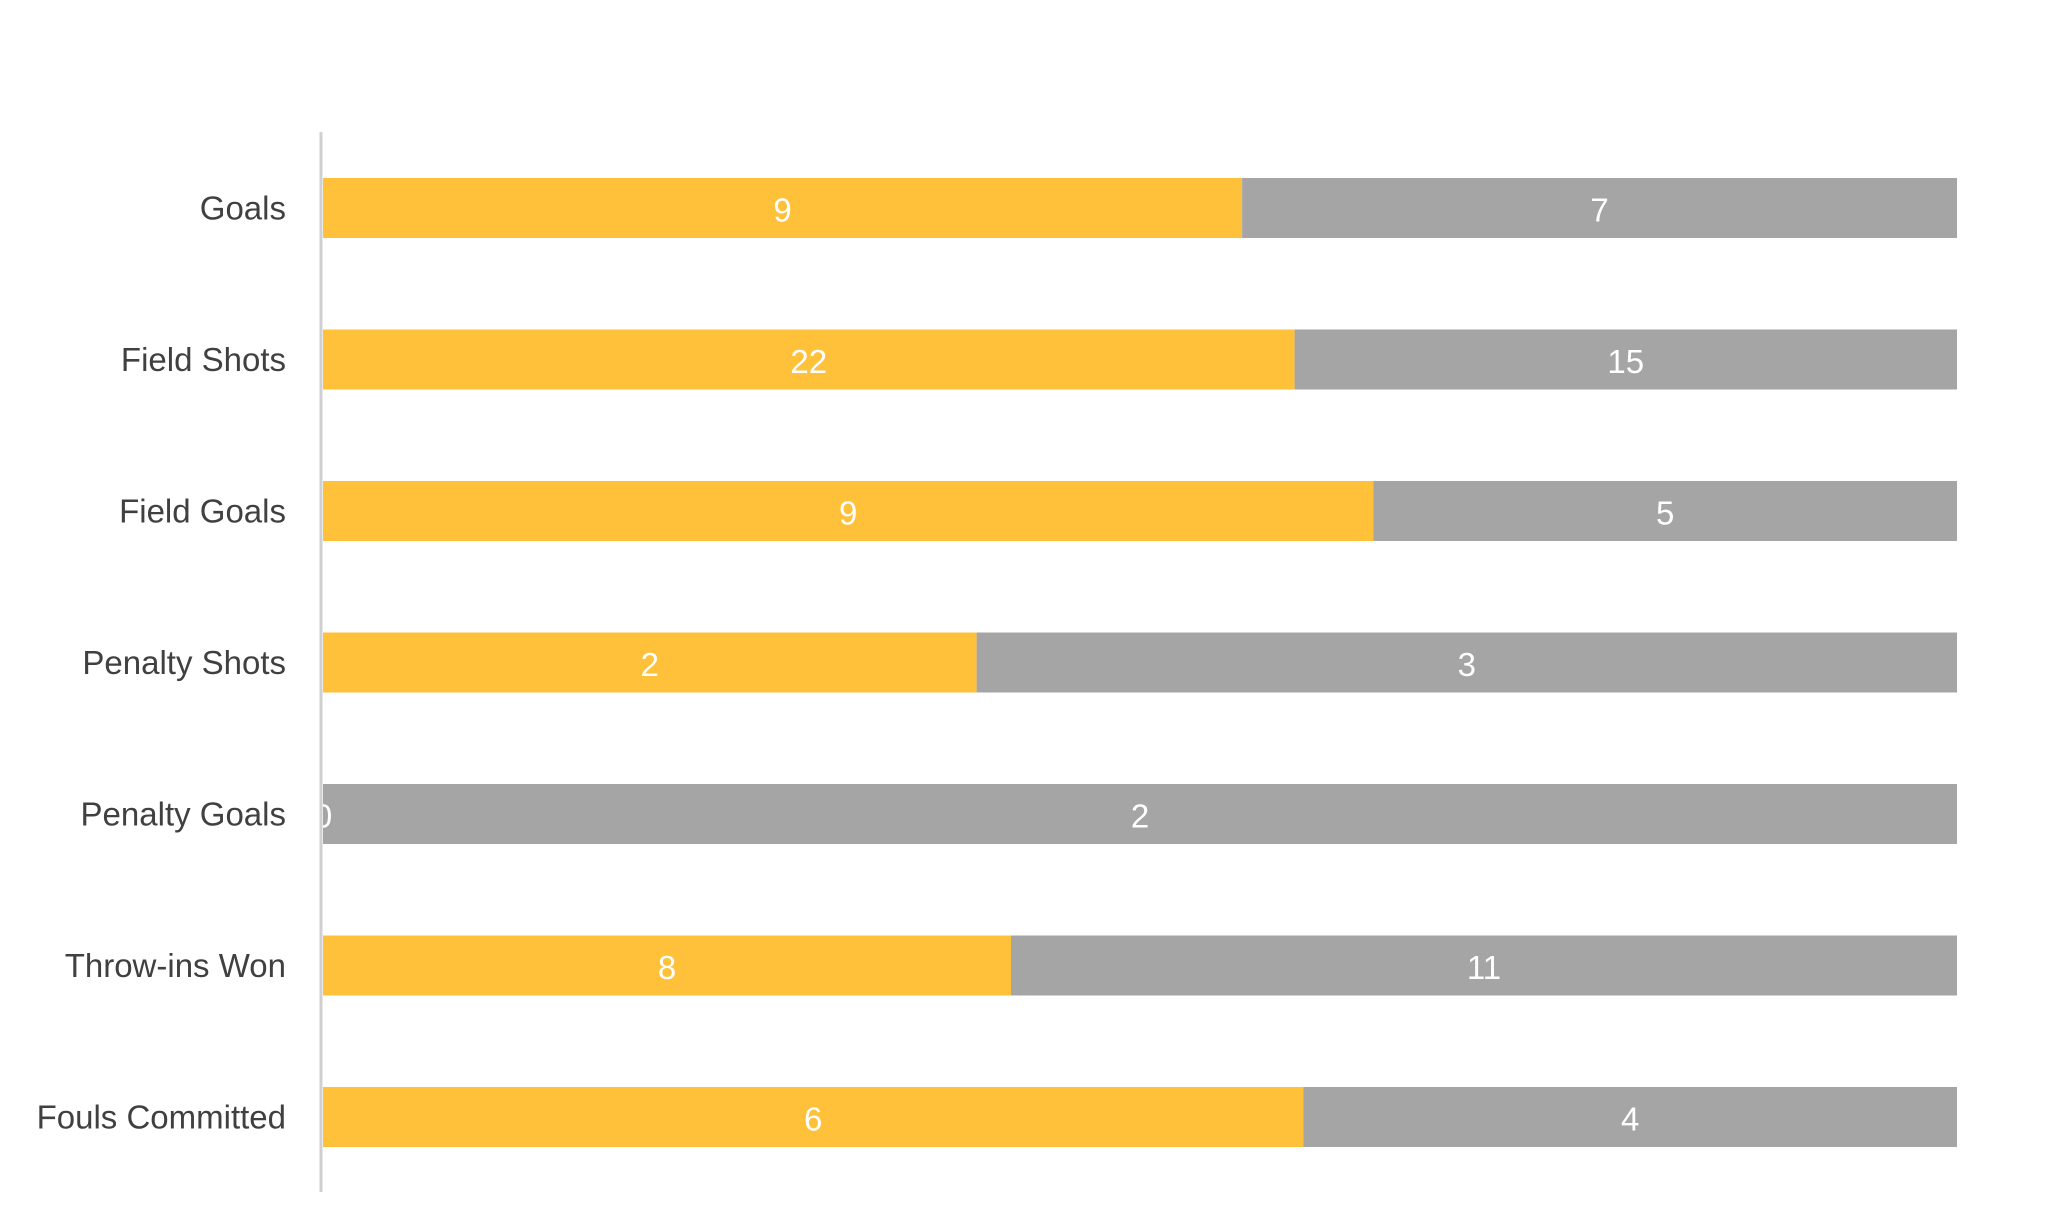  I want to click on category-label-throw-ins-won: Throw-ins Won, so click(175, 965).